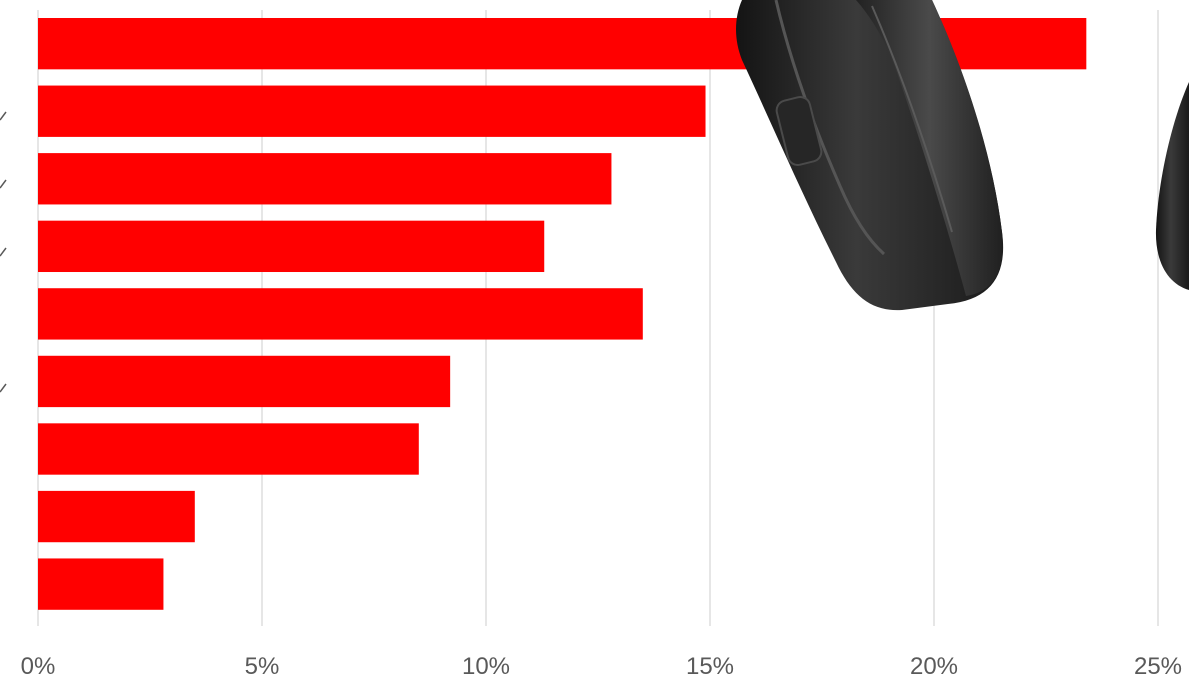 The height and width of the screenshot is (679, 1189). I want to click on x-axis-tick-labels: 0% 5% 10% 15% 20% 25%, so click(601, 666).